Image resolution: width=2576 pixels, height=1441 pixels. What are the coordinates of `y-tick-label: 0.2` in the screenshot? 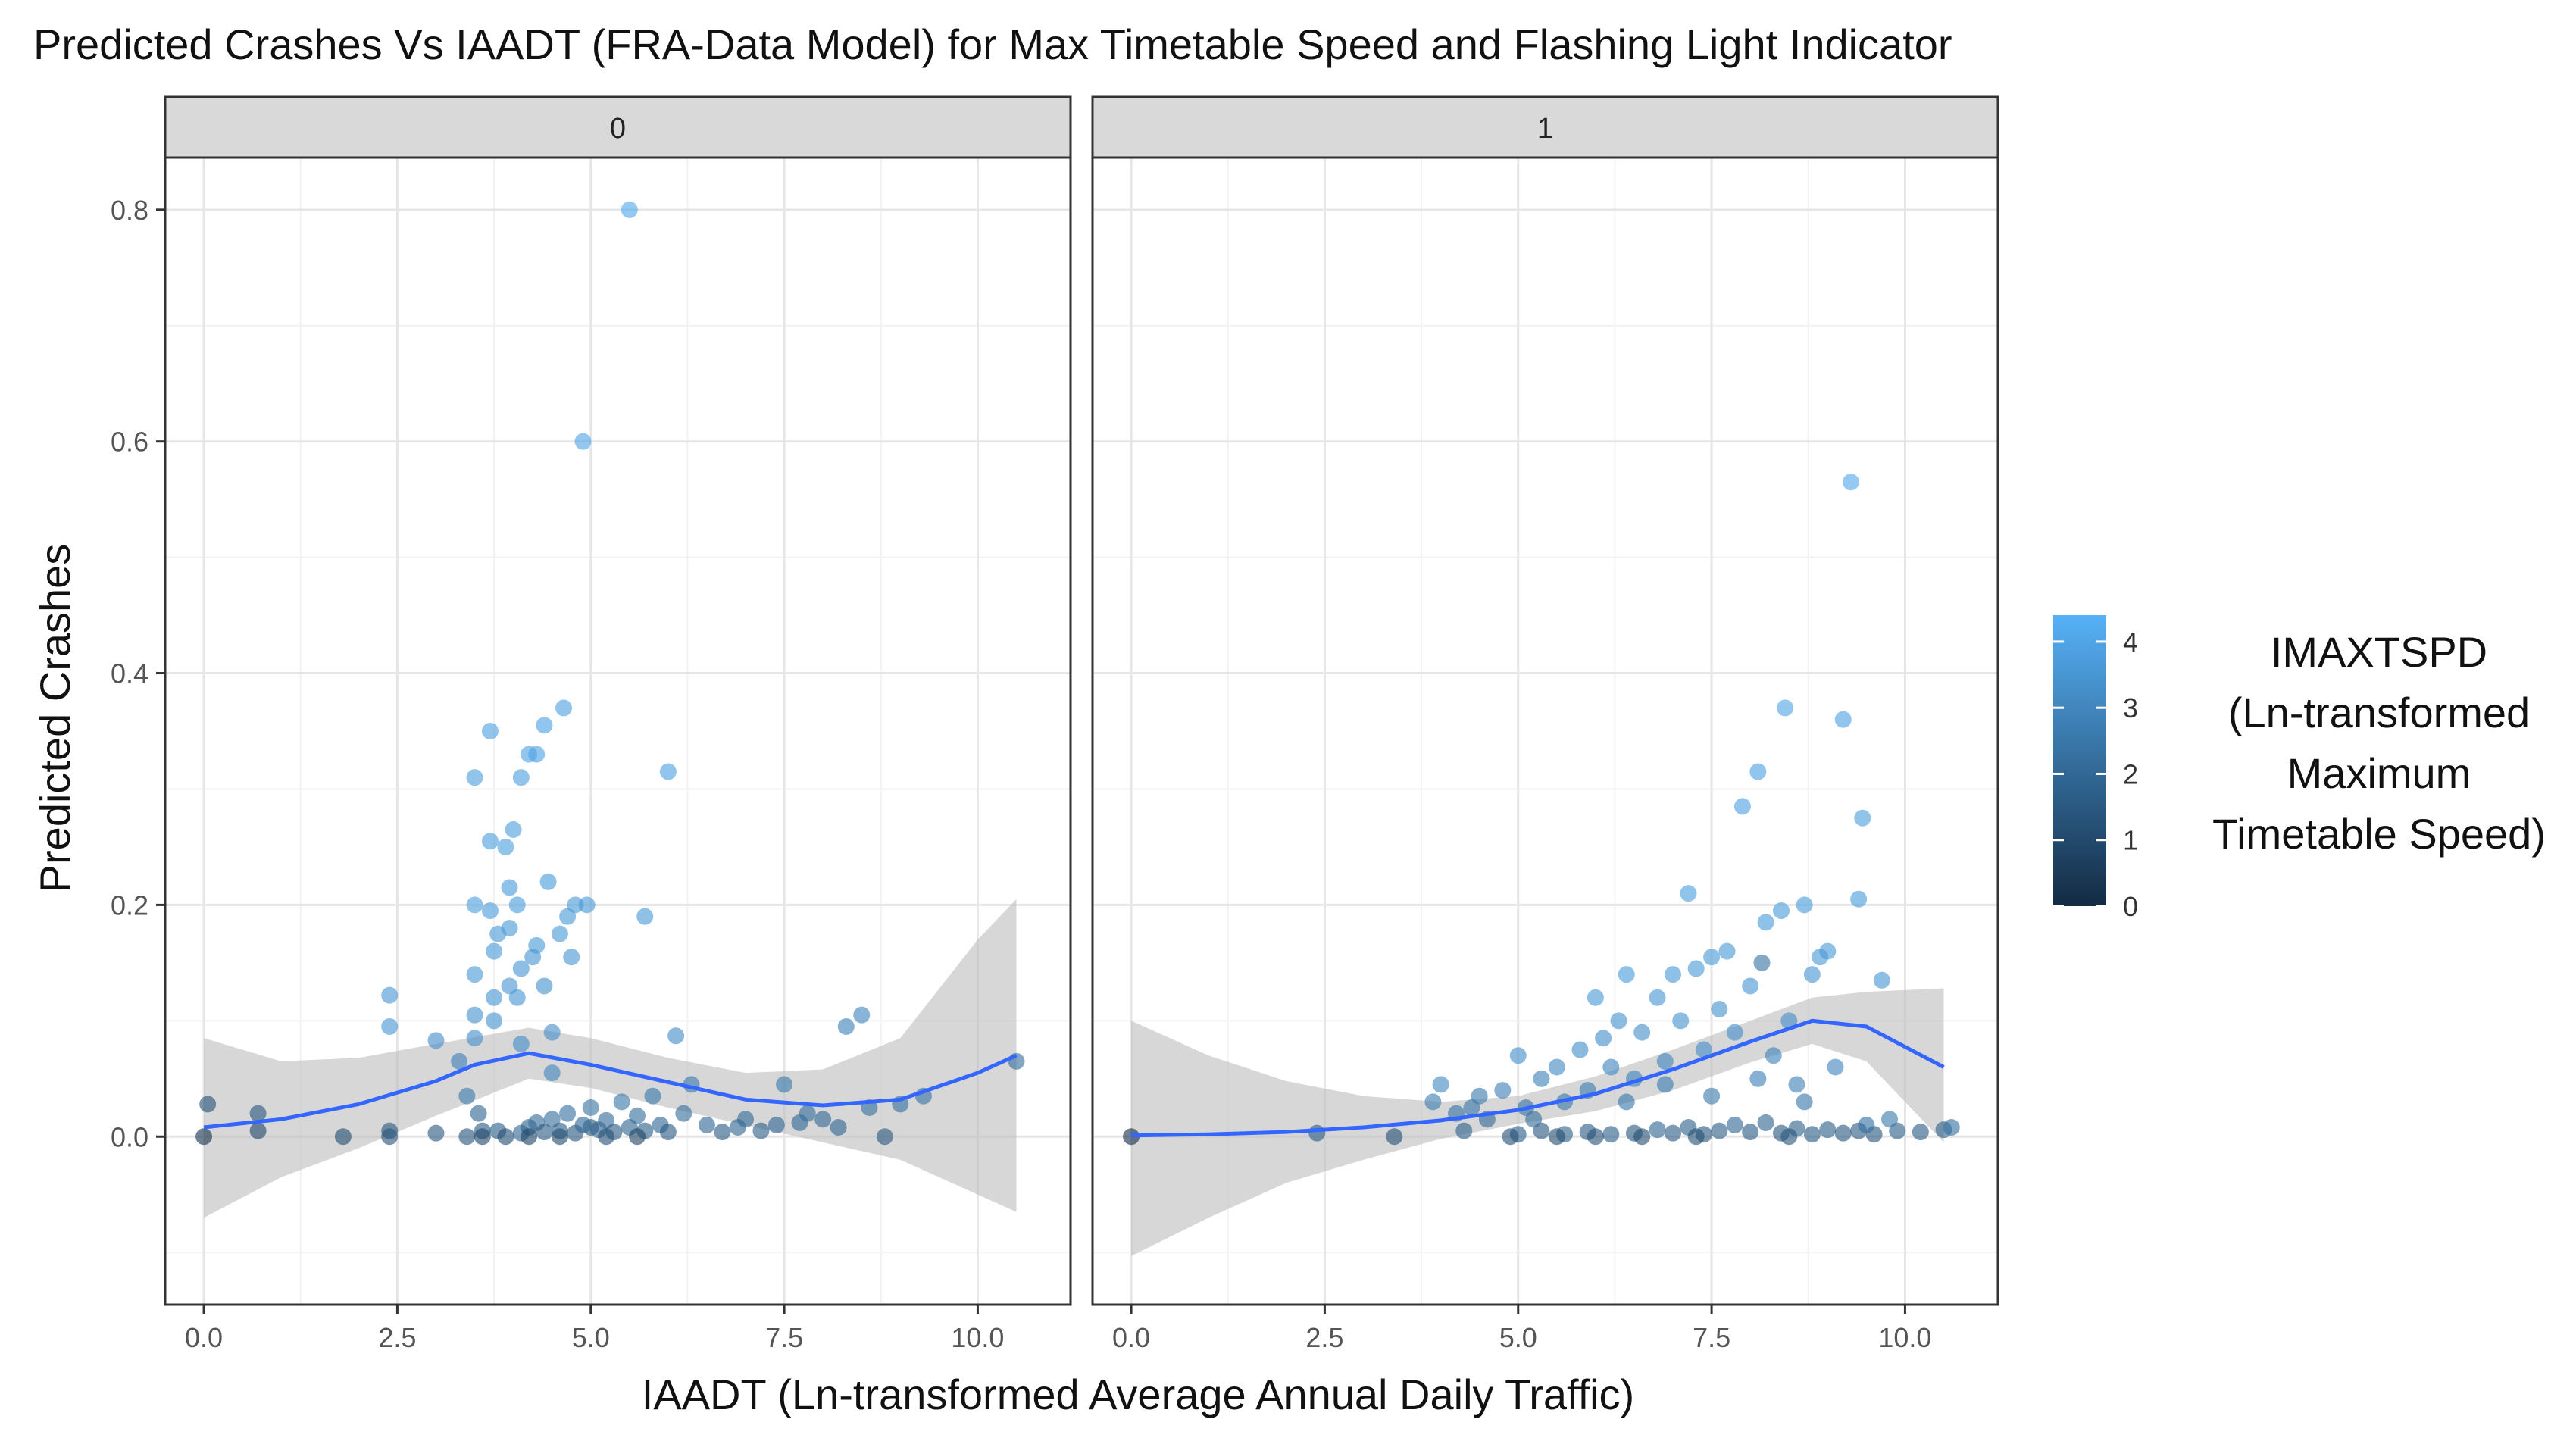 It's located at (129, 905).